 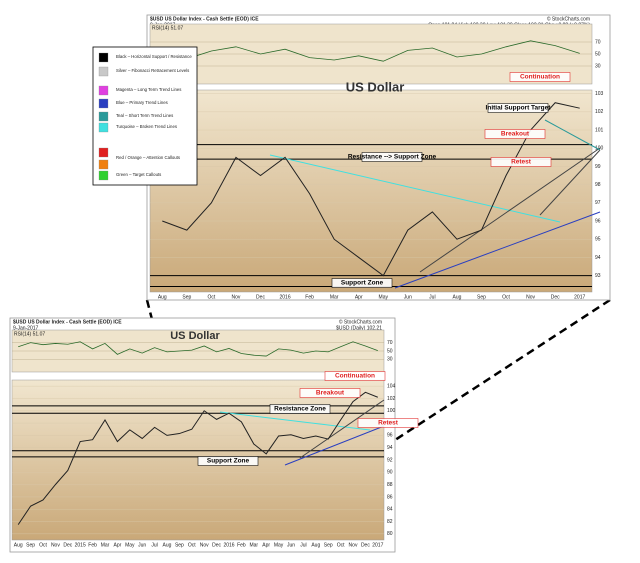 I want to click on y-tick-label: 90, so click(x=390, y=473).